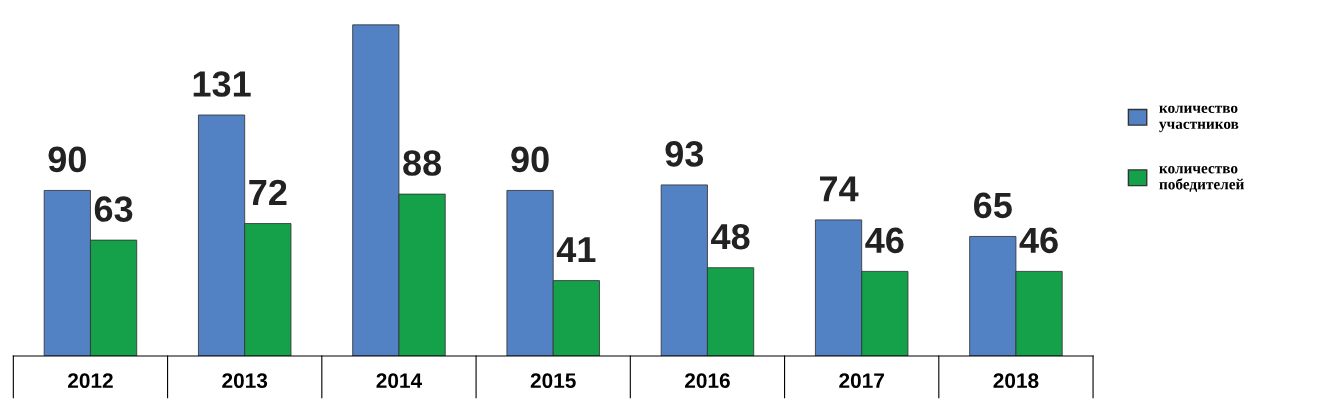 The image size is (1333, 414). What do you see at coordinates (90, 381) in the screenshot?
I see `x-tick-label: 2012` at bounding box center [90, 381].